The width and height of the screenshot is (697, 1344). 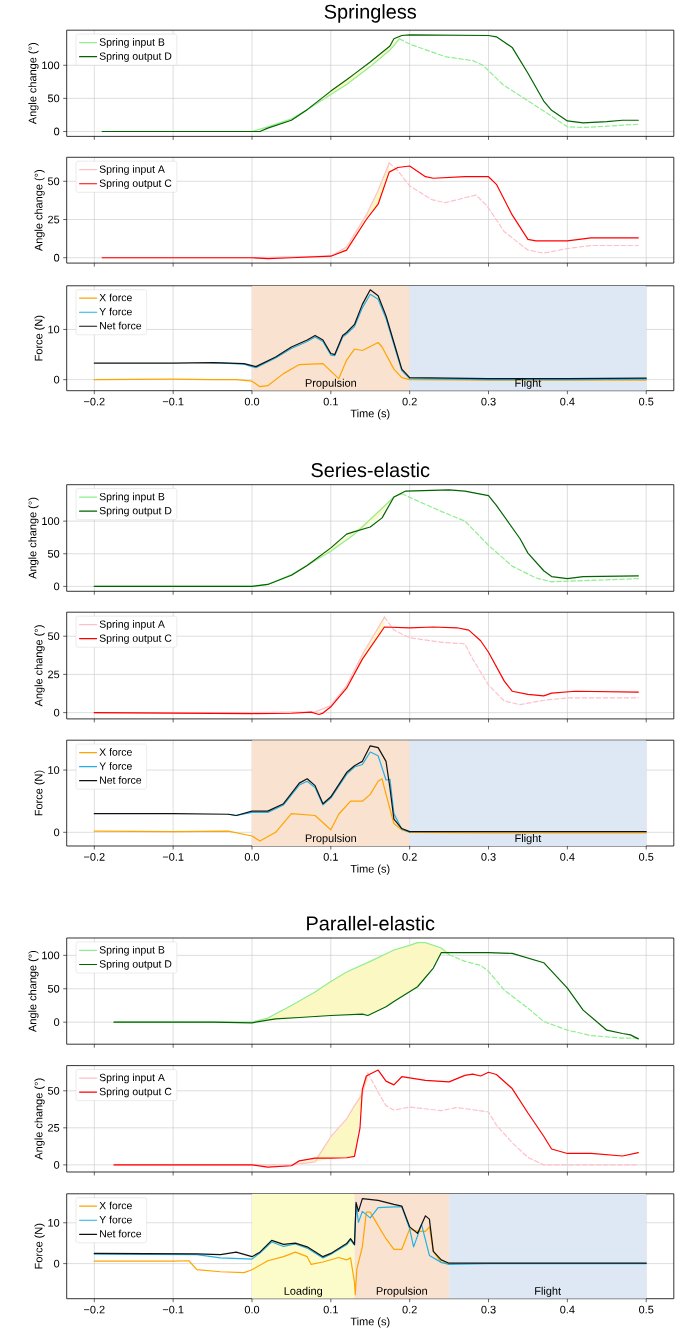 What do you see at coordinates (370, 470) in the screenshot?
I see `chart-title: Series-elastic` at bounding box center [370, 470].